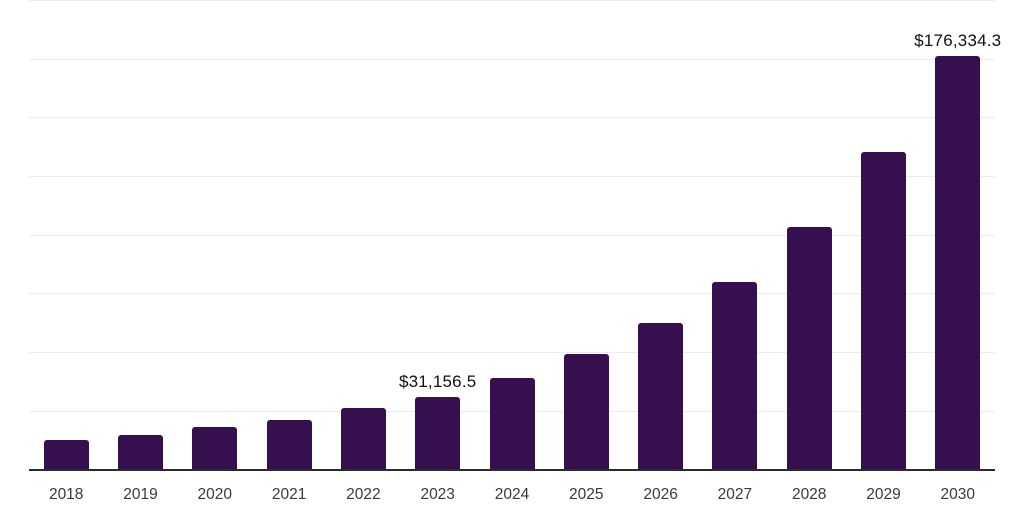  I want to click on bar-2018, so click(66, 455).